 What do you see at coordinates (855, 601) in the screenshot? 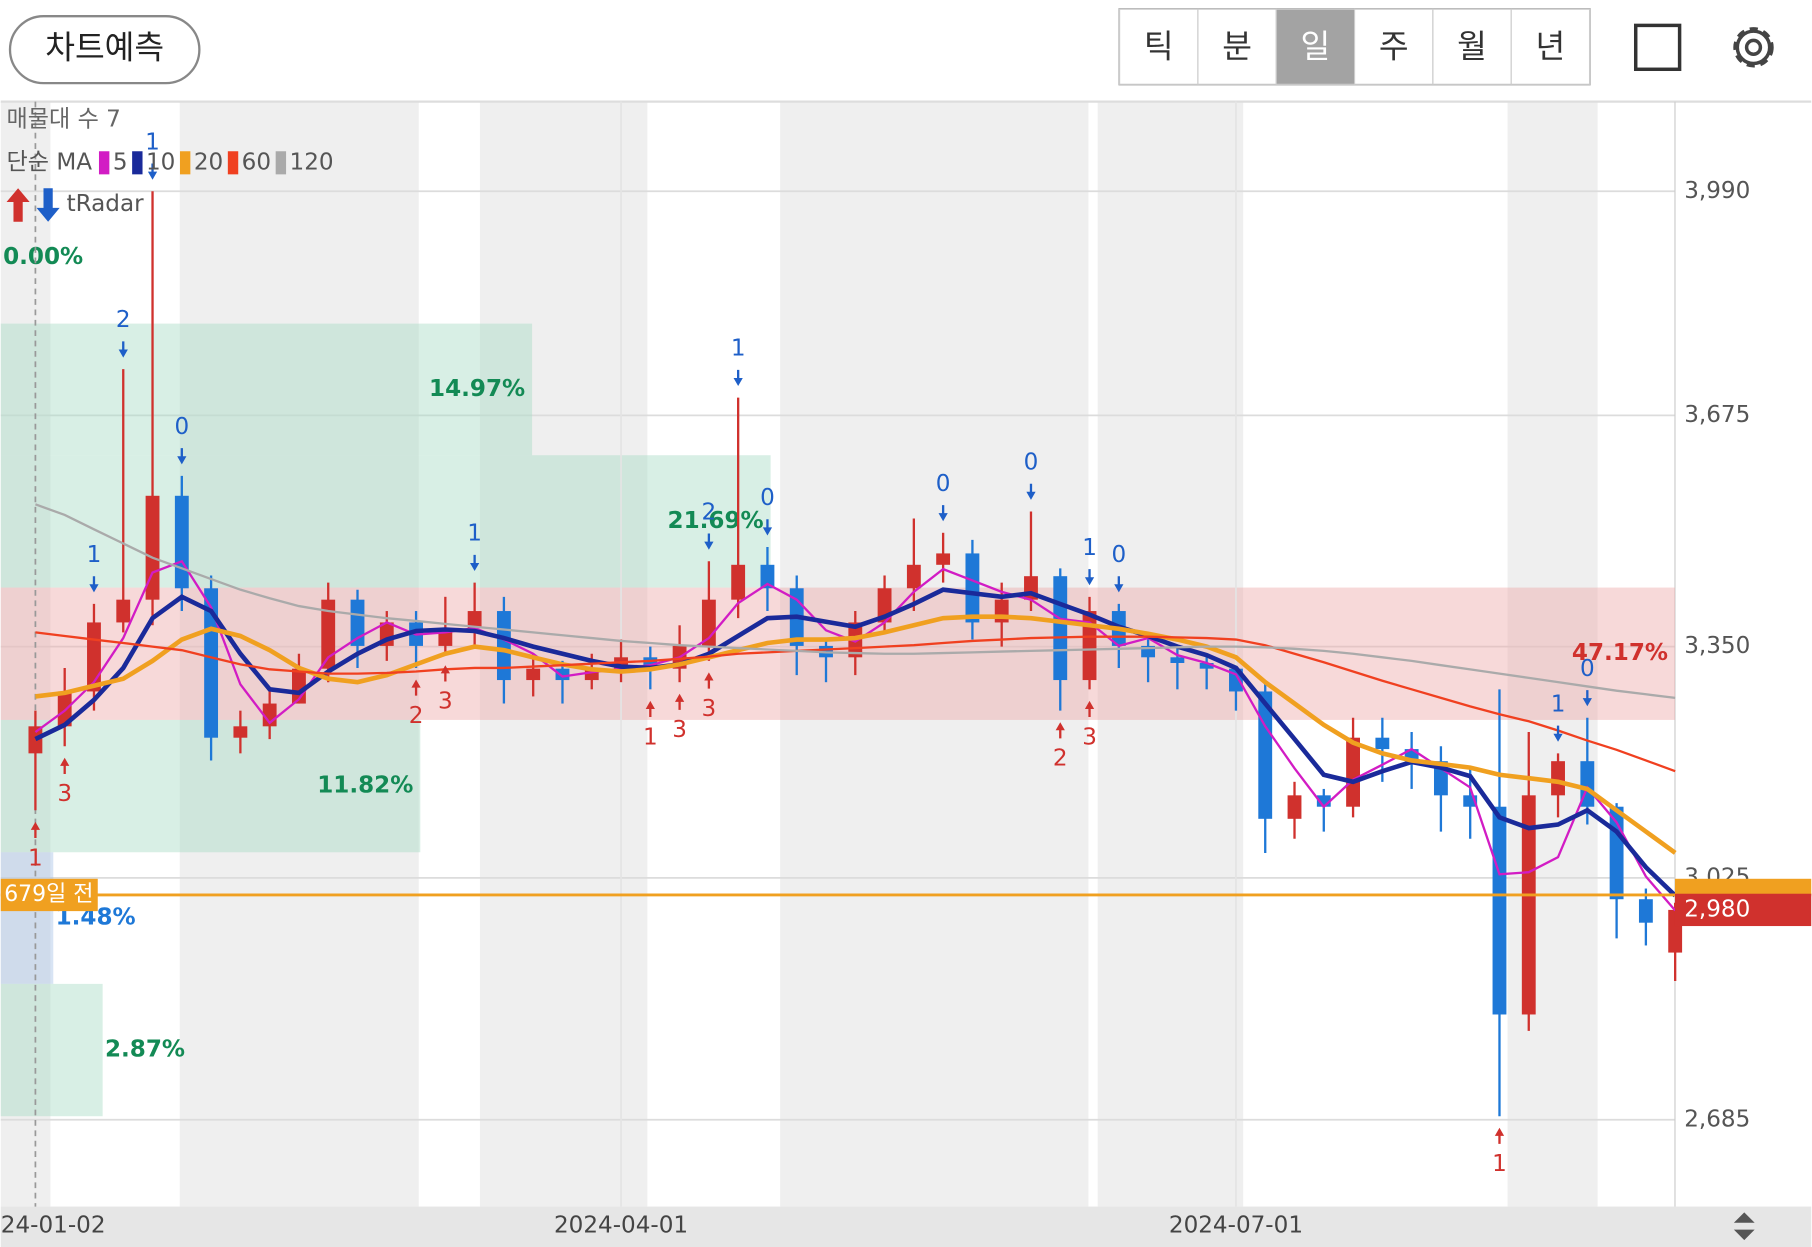
I see `ma-line` at bounding box center [855, 601].